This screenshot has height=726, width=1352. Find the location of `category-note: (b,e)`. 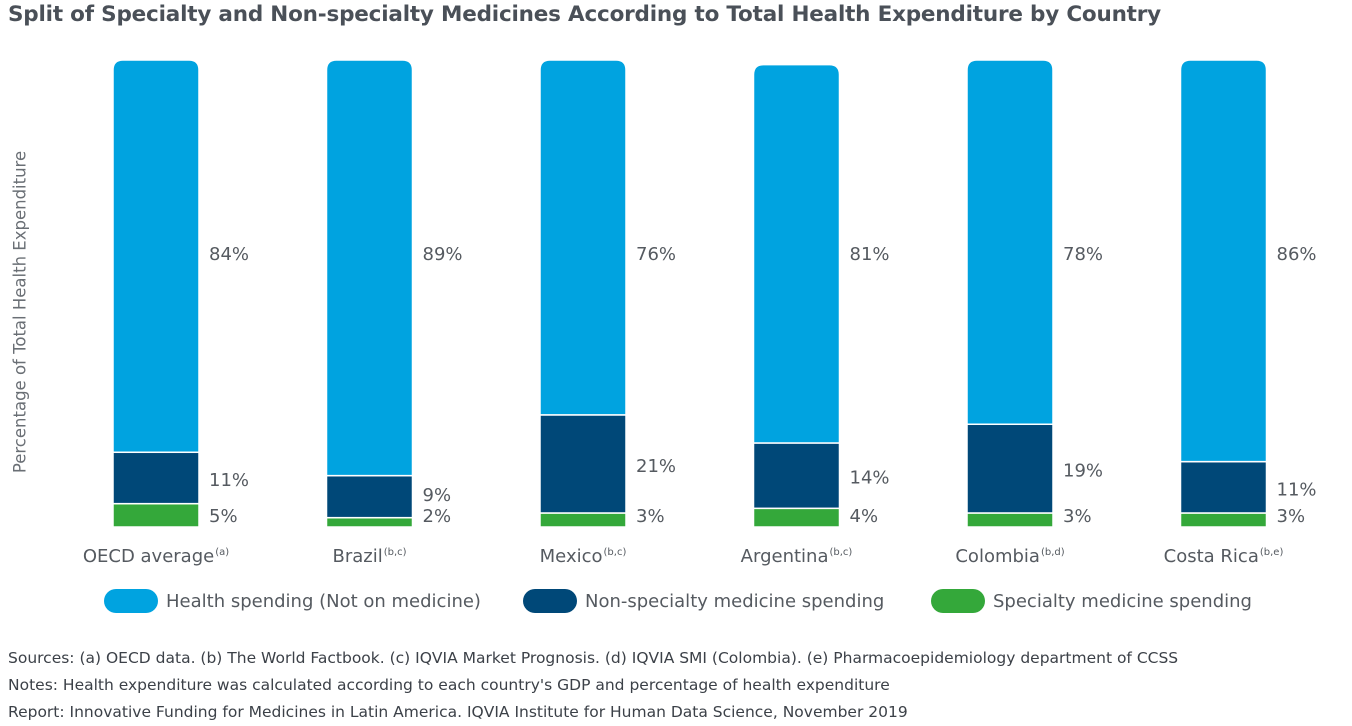

category-note: (b,e) is located at coordinates (1271, 552).